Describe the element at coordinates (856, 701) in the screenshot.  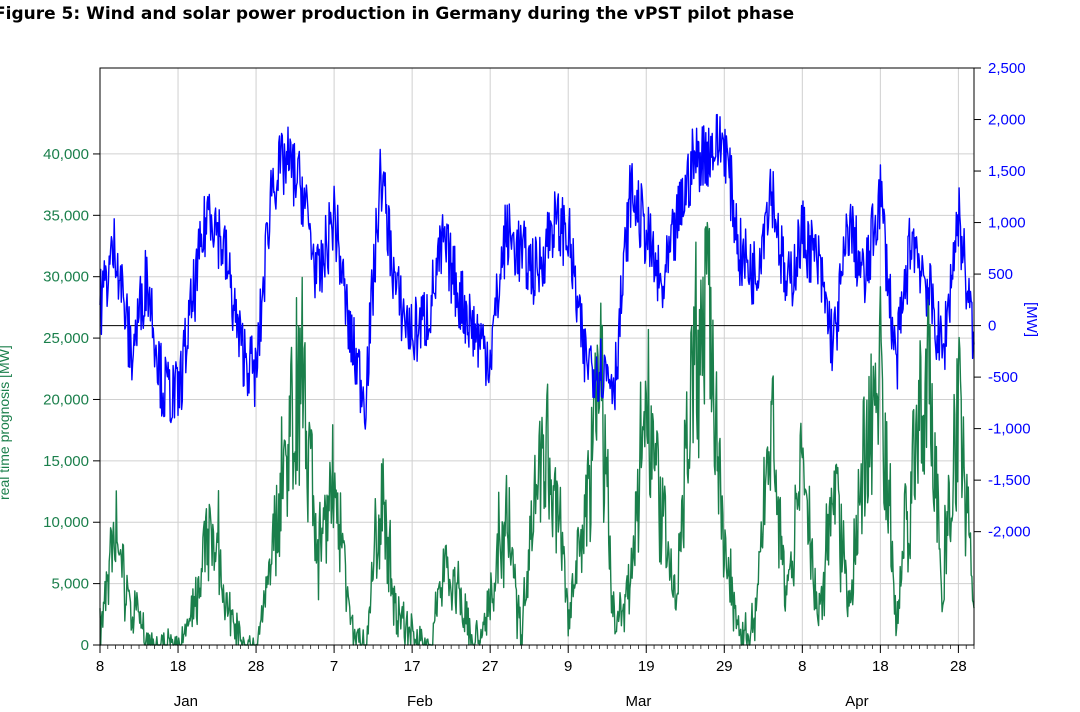
I see `month-label: Apr` at that location.